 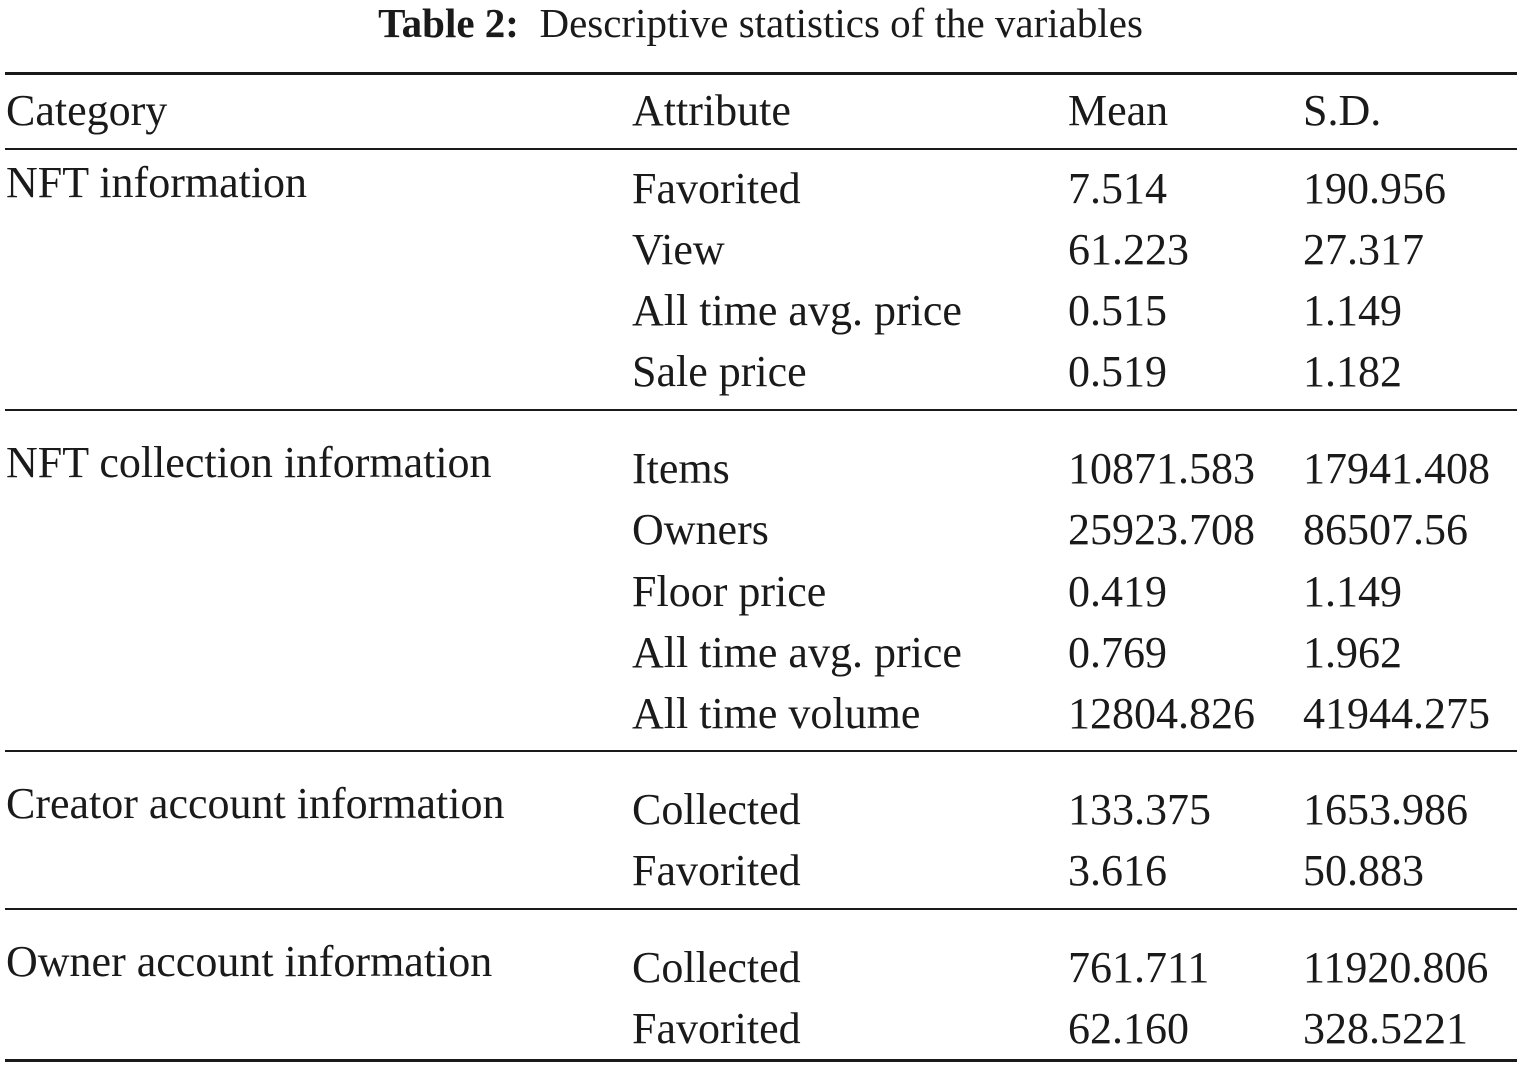 What do you see at coordinates (1352, 652) in the screenshot?
I see `sd-cell: 1.962` at bounding box center [1352, 652].